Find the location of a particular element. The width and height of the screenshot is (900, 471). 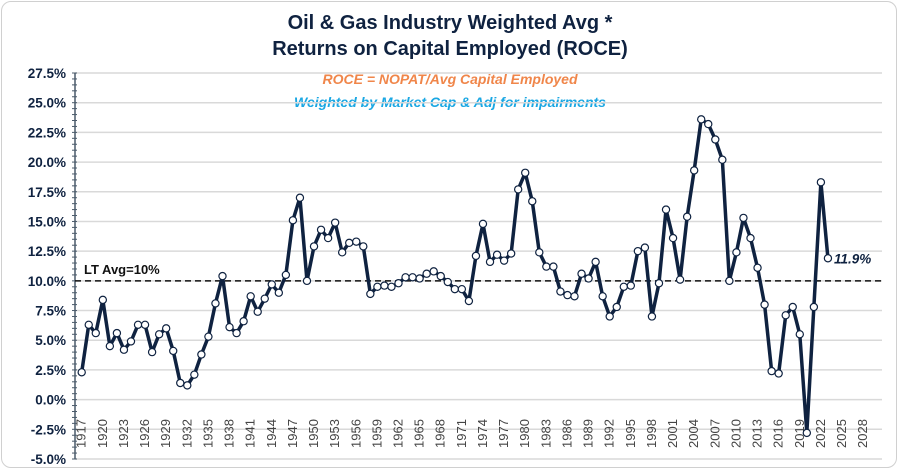

y-tick-label: 7.5% is located at coordinates (50, 311).